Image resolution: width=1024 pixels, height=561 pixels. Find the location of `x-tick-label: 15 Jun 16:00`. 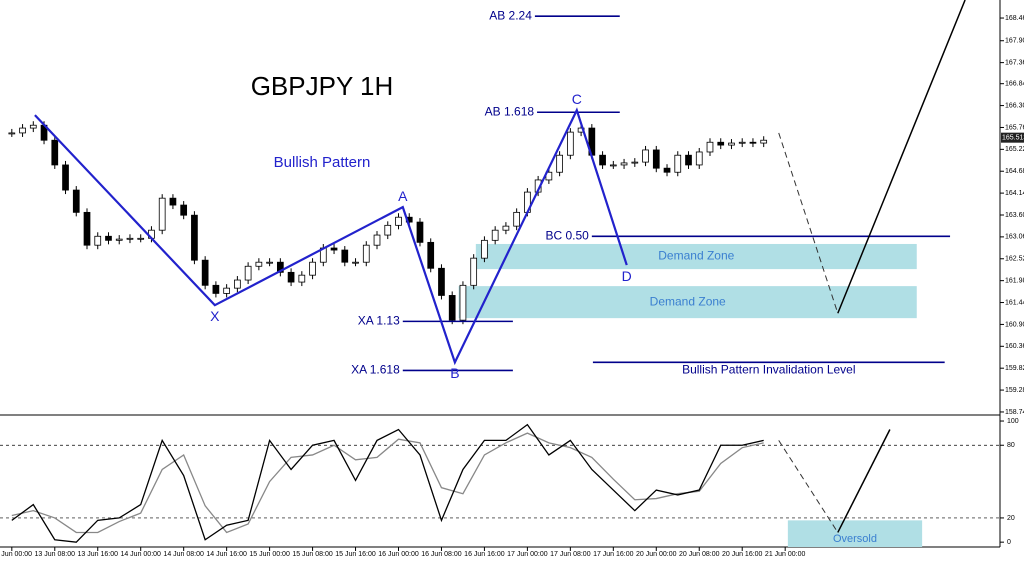

x-tick-label: 15 Jun 16:00 is located at coordinates (355, 554).